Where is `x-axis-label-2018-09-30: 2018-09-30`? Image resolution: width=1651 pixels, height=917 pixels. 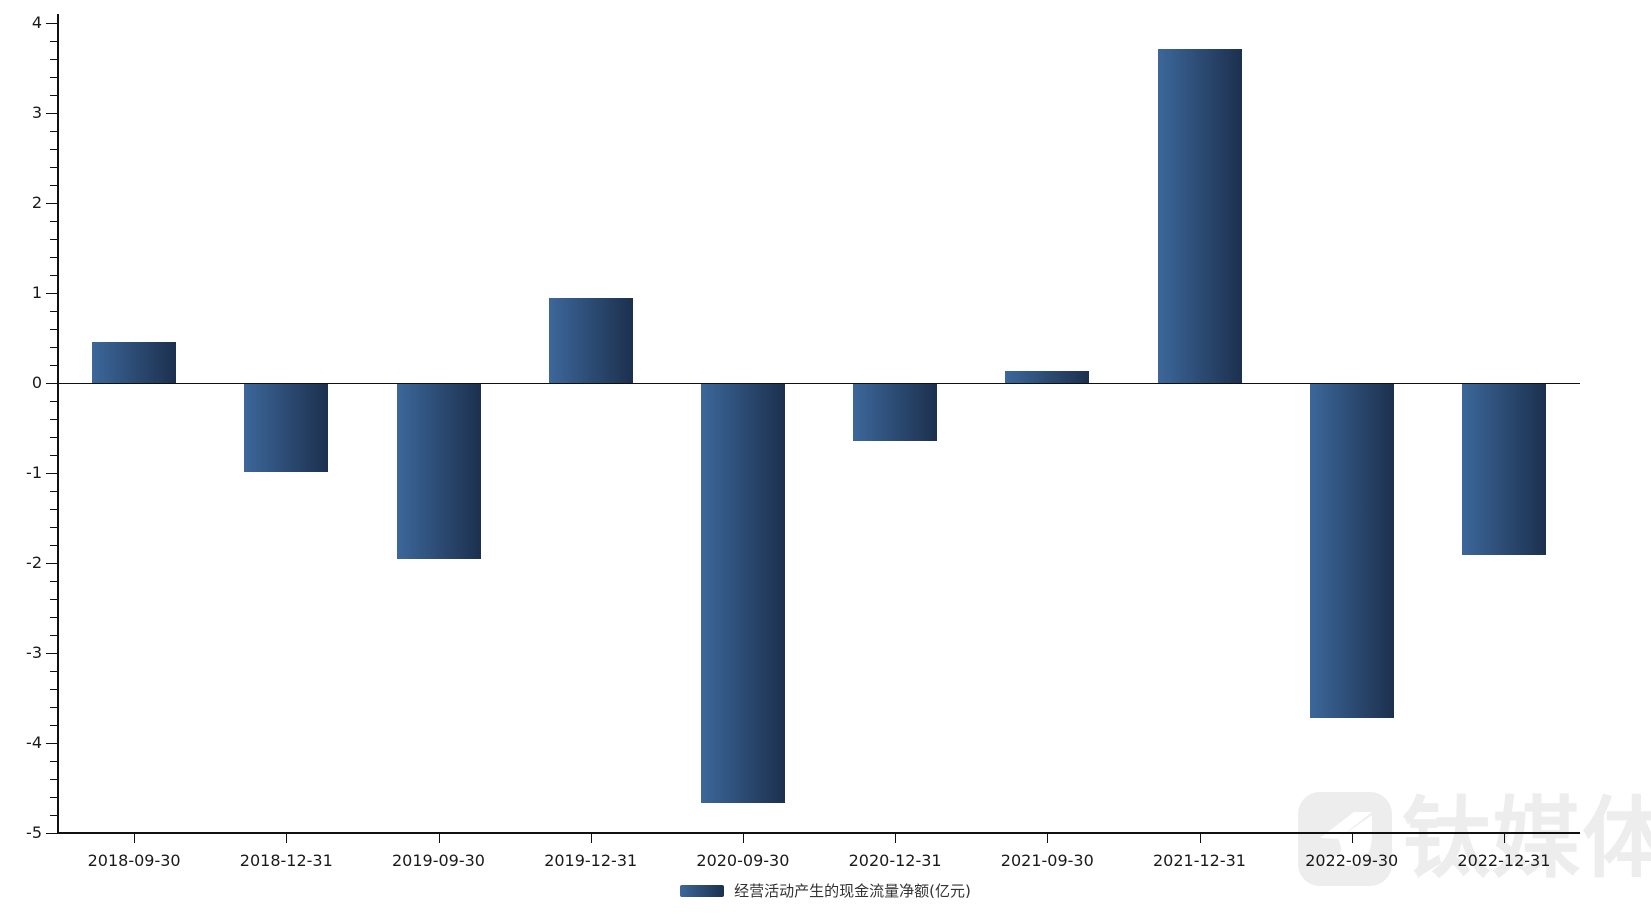
x-axis-label-2018-09-30: 2018-09-30 is located at coordinates (134, 860).